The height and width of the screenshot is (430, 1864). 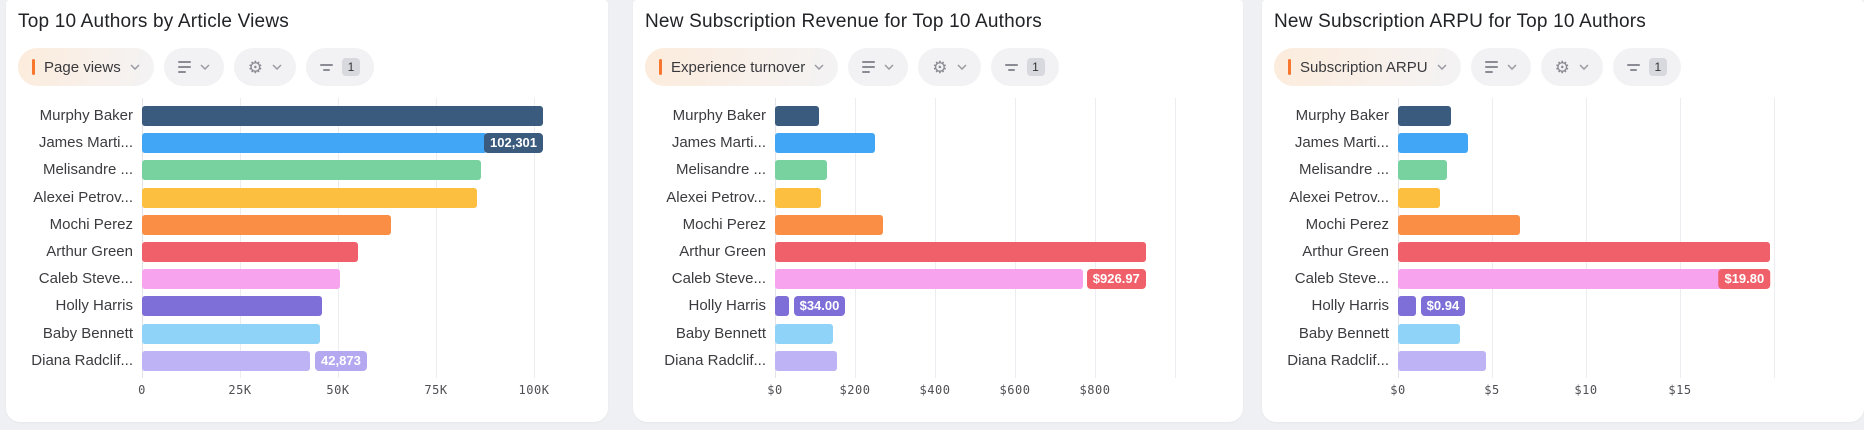 I want to click on axis-tick-label: $800, so click(x=1095, y=390).